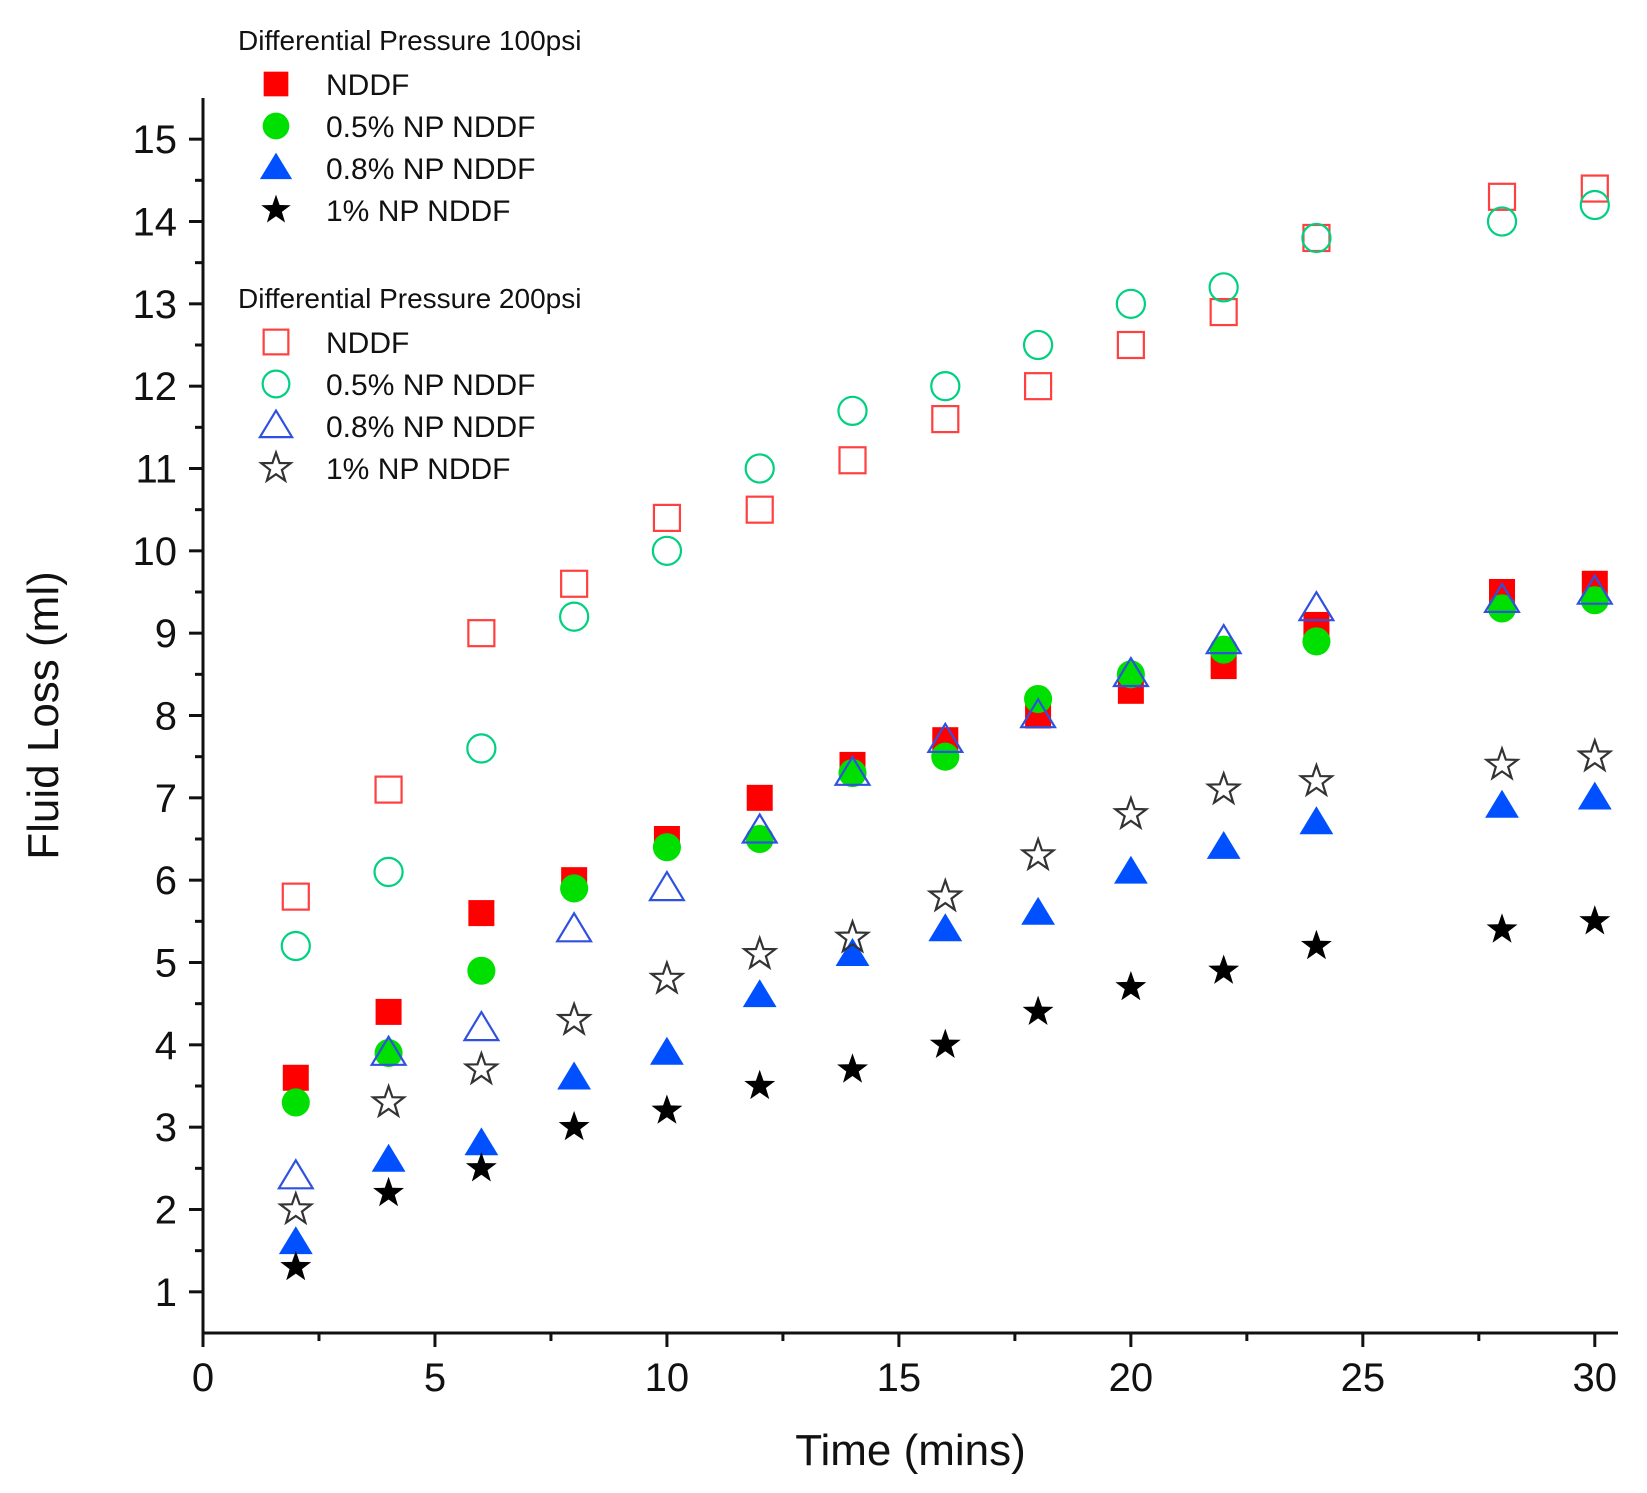  What do you see at coordinates (1131, 1378) in the screenshot?
I see `x-tick-label: 20` at bounding box center [1131, 1378].